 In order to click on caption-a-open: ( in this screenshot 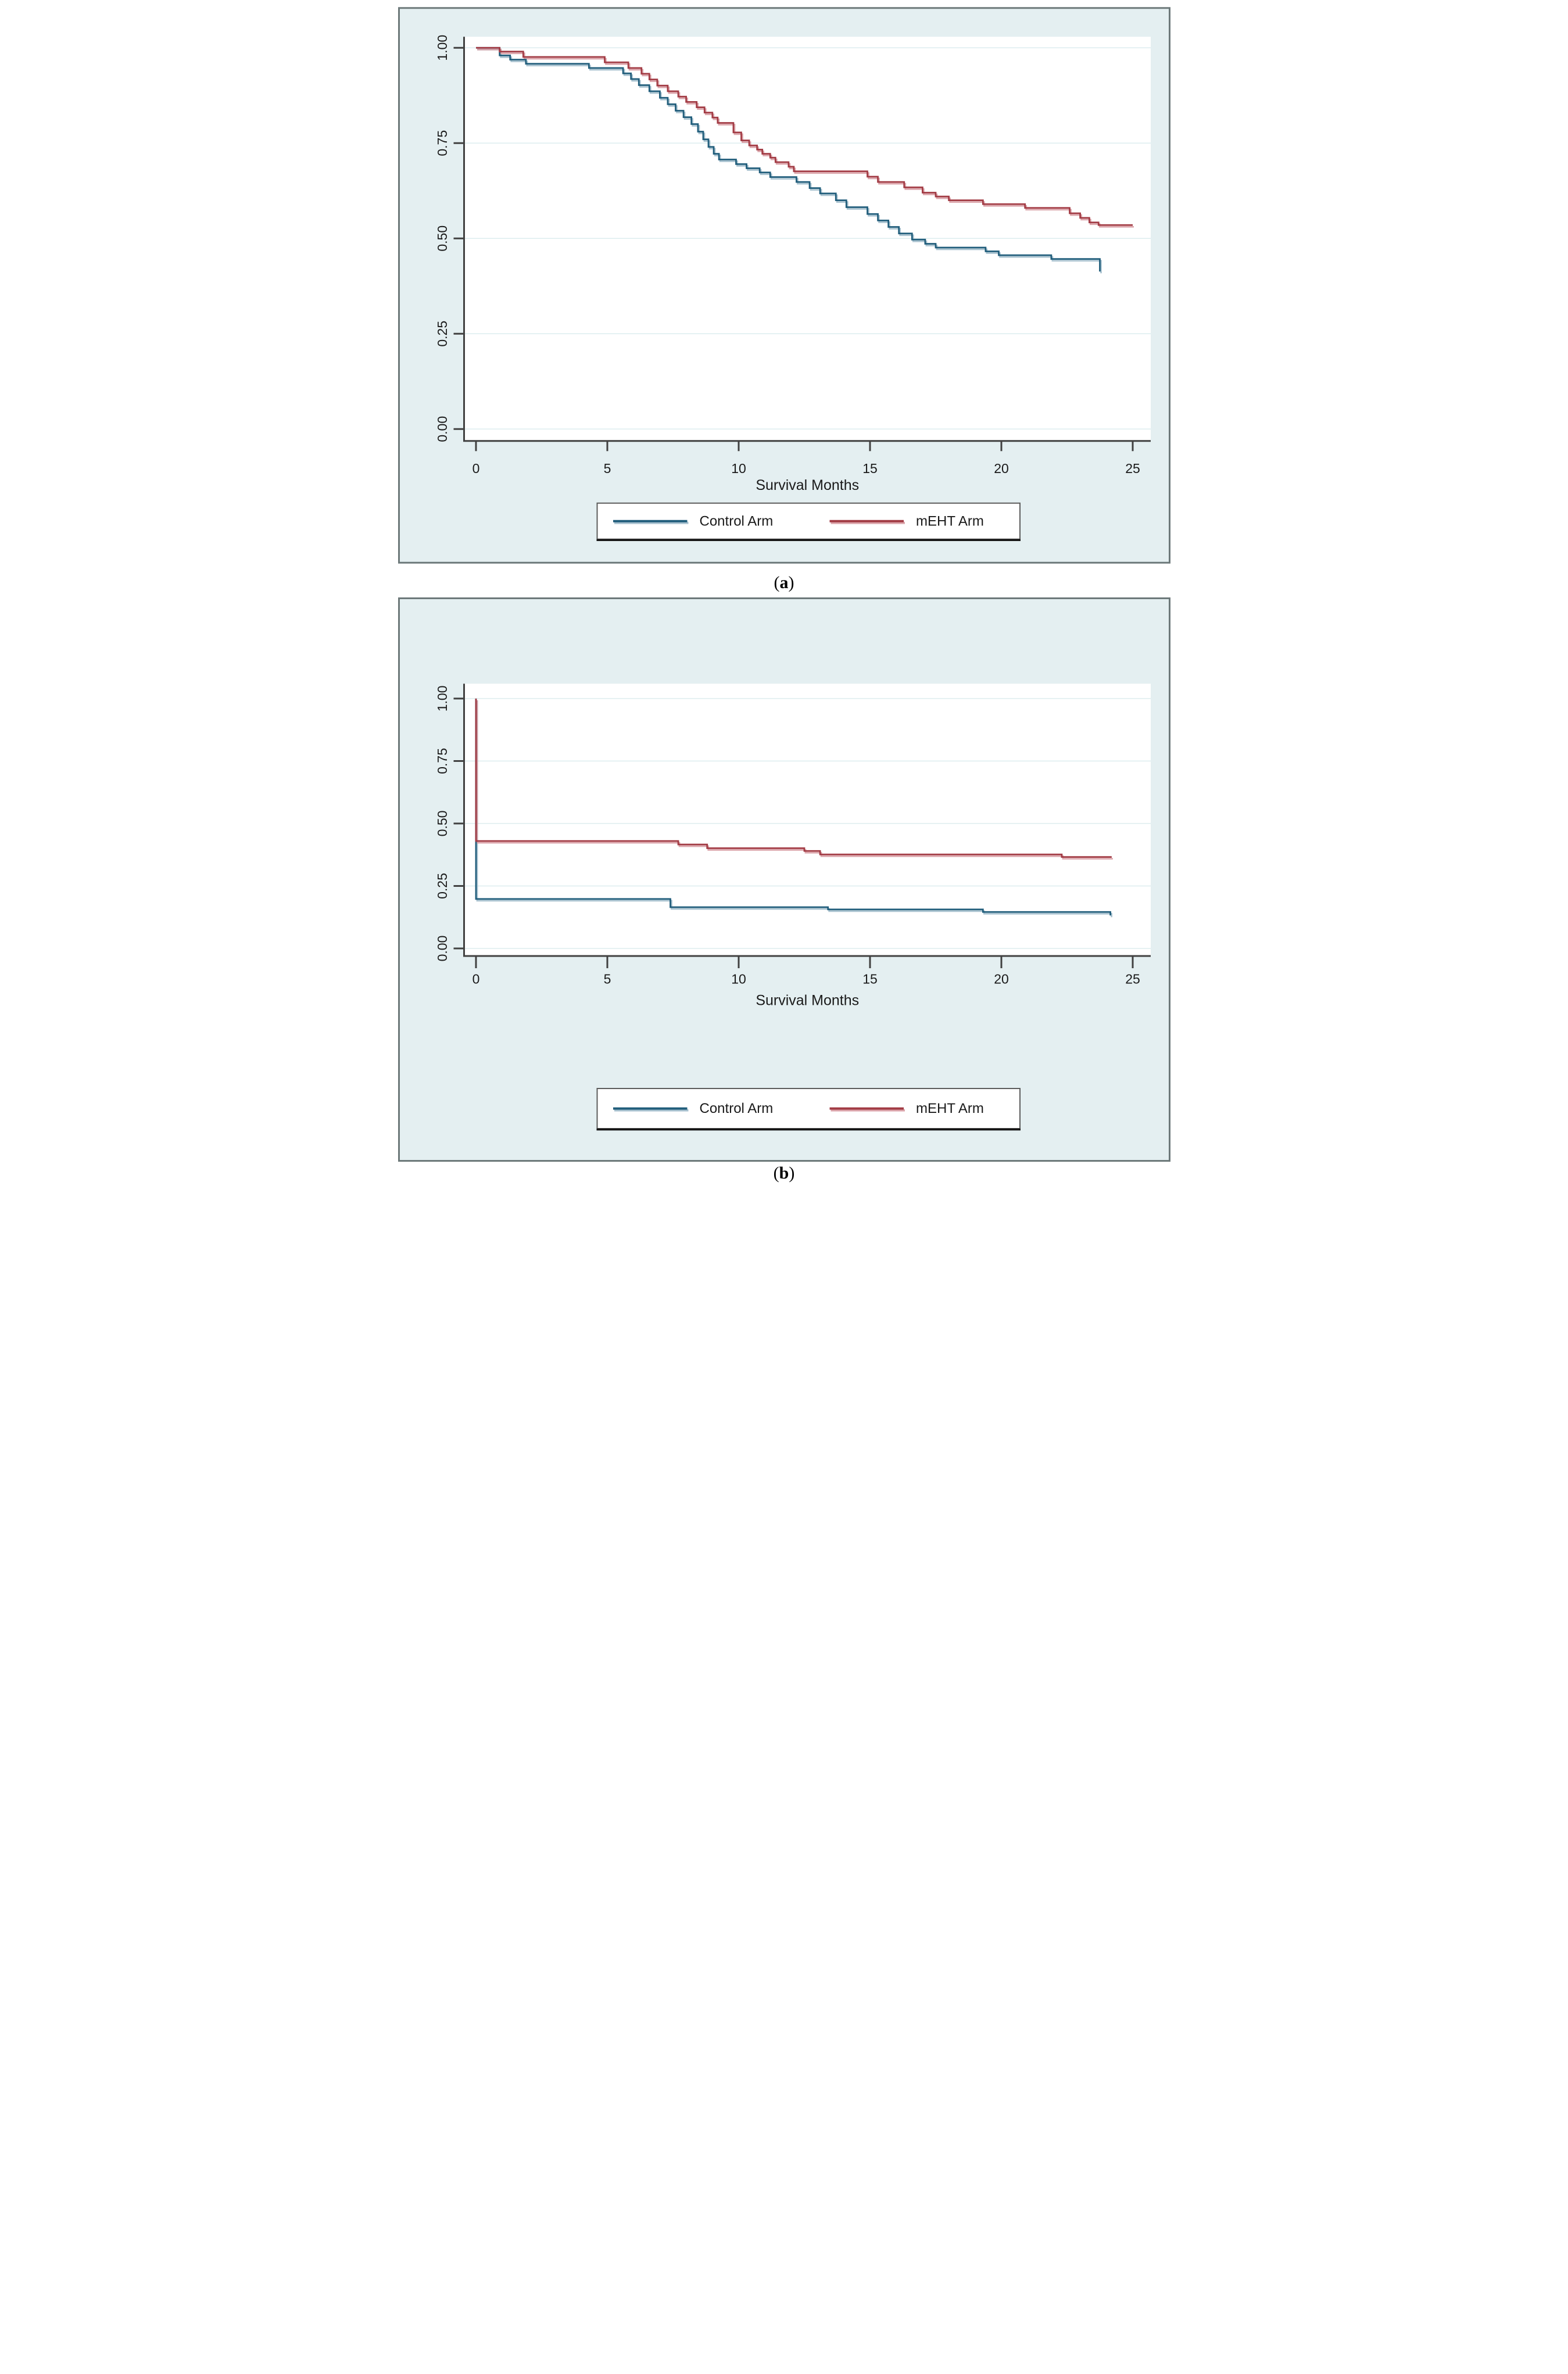, I will do `click(777, 582)`.